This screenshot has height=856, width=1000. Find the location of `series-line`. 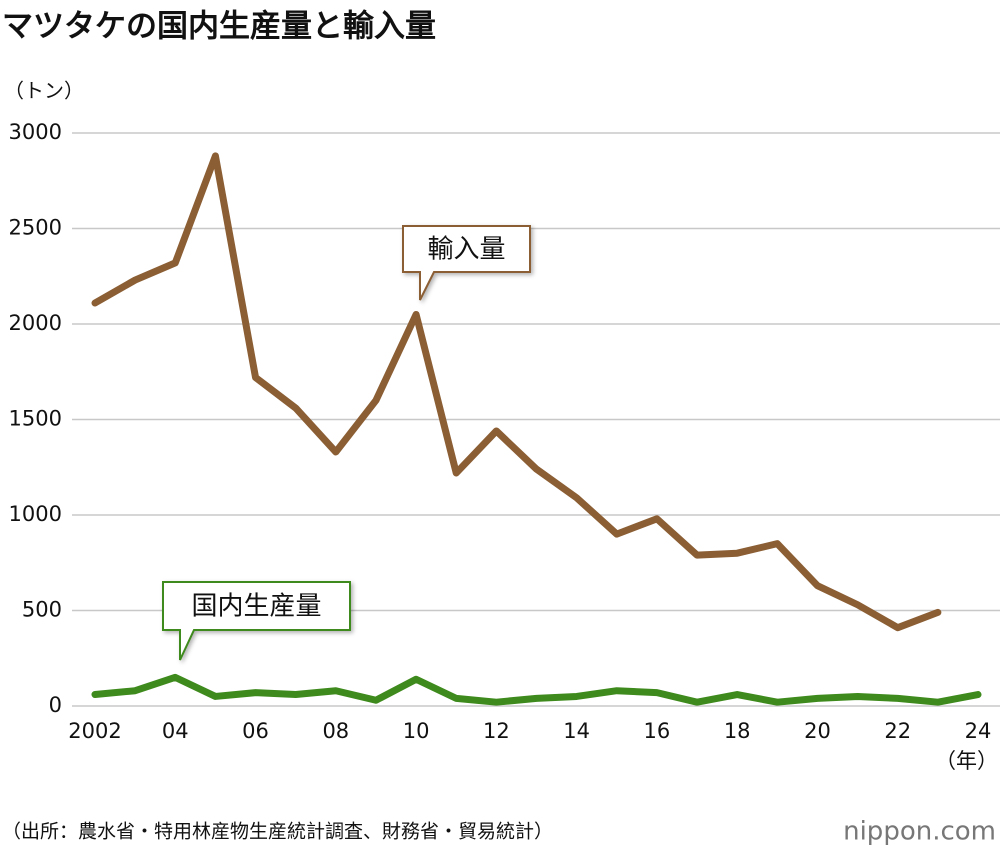

series-line is located at coordinates (536, 689).